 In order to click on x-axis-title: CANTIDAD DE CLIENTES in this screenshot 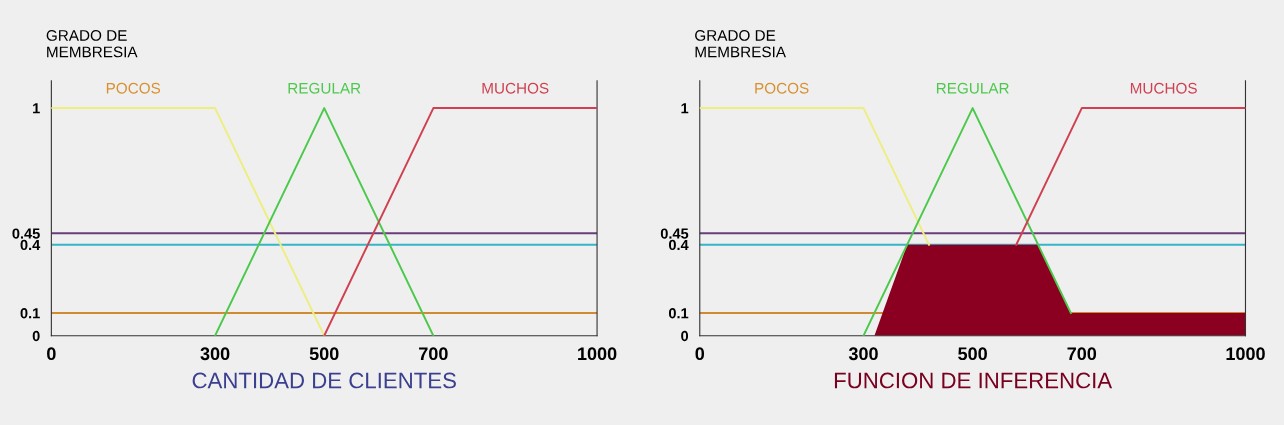, I will do `click(324, 380)`.